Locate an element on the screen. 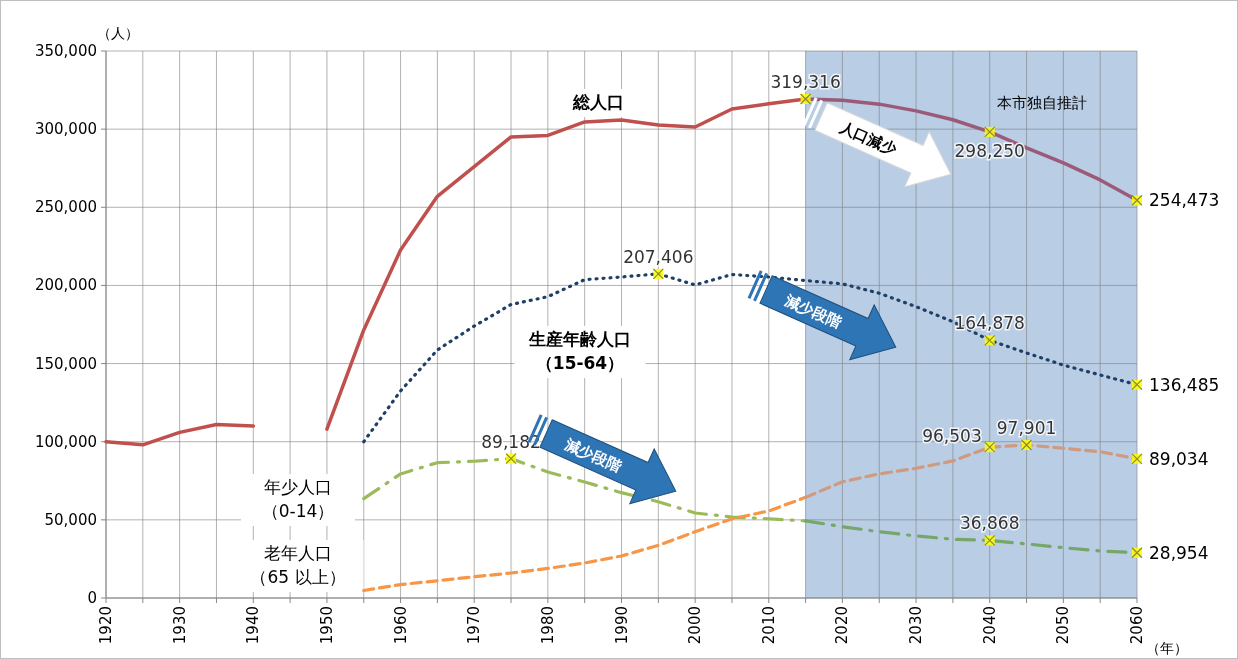 The width and height of the screenshot is (1238, 659). data-label: 207,406 is located at coordinates (658, 256).